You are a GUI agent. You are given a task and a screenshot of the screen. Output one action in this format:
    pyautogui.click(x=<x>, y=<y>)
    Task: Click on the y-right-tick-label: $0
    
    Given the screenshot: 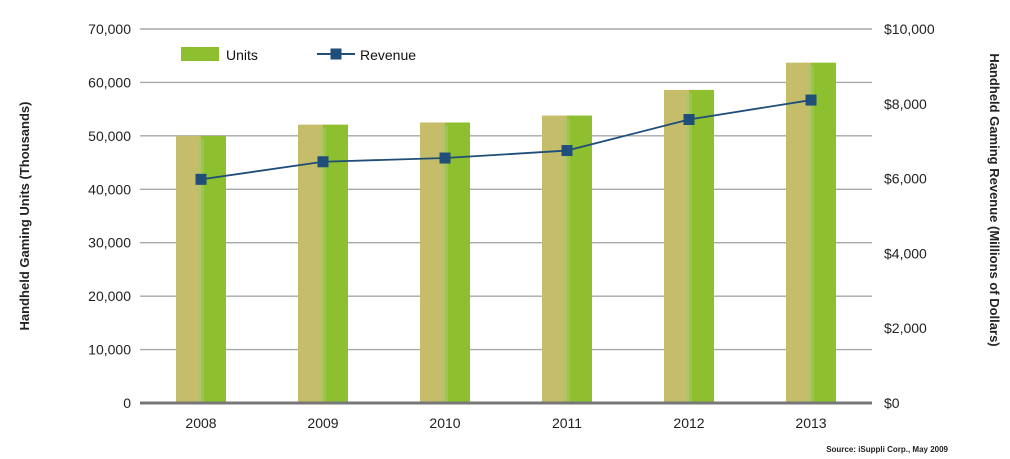 What is the action you would take?
    pyautogui.click(x=892, y=403)
    